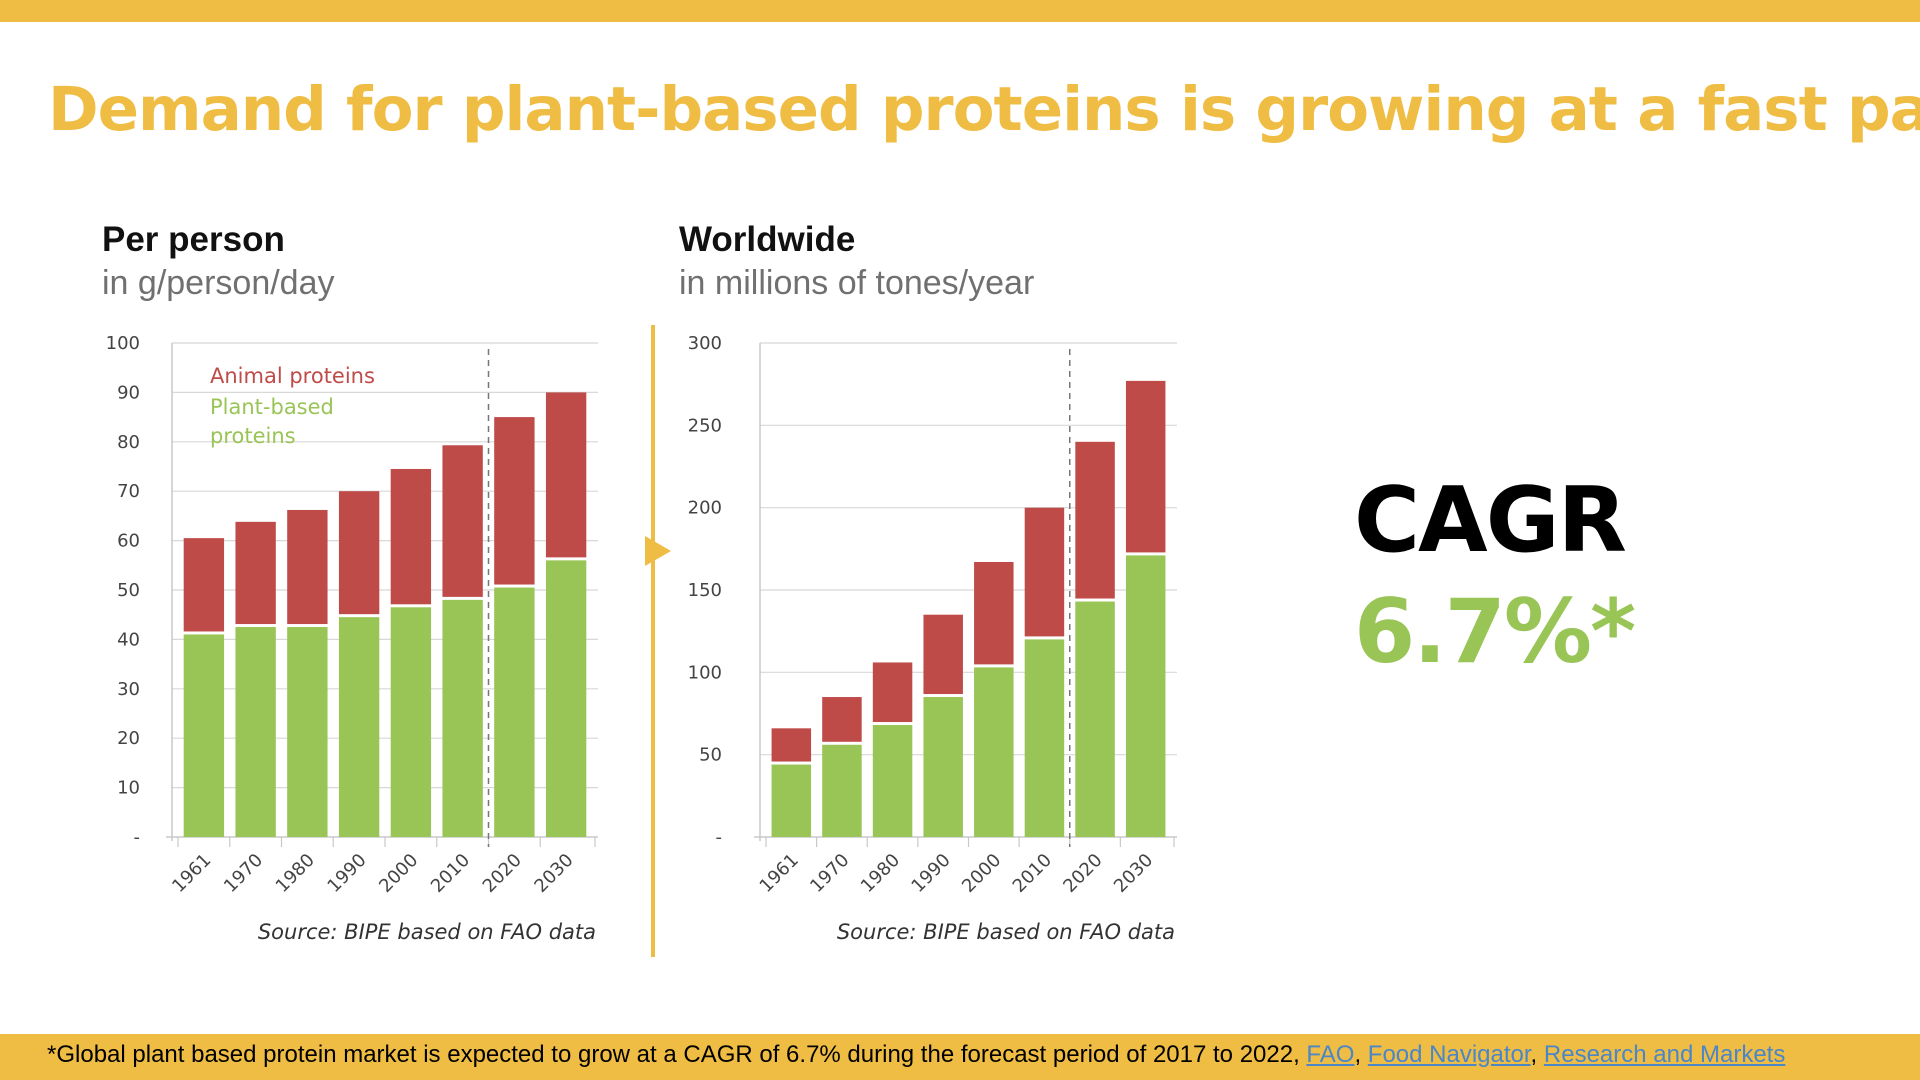 The image size is (1920, 1080). I want to click on legend-plant-proteins: Plant-based, so click(272, 407).